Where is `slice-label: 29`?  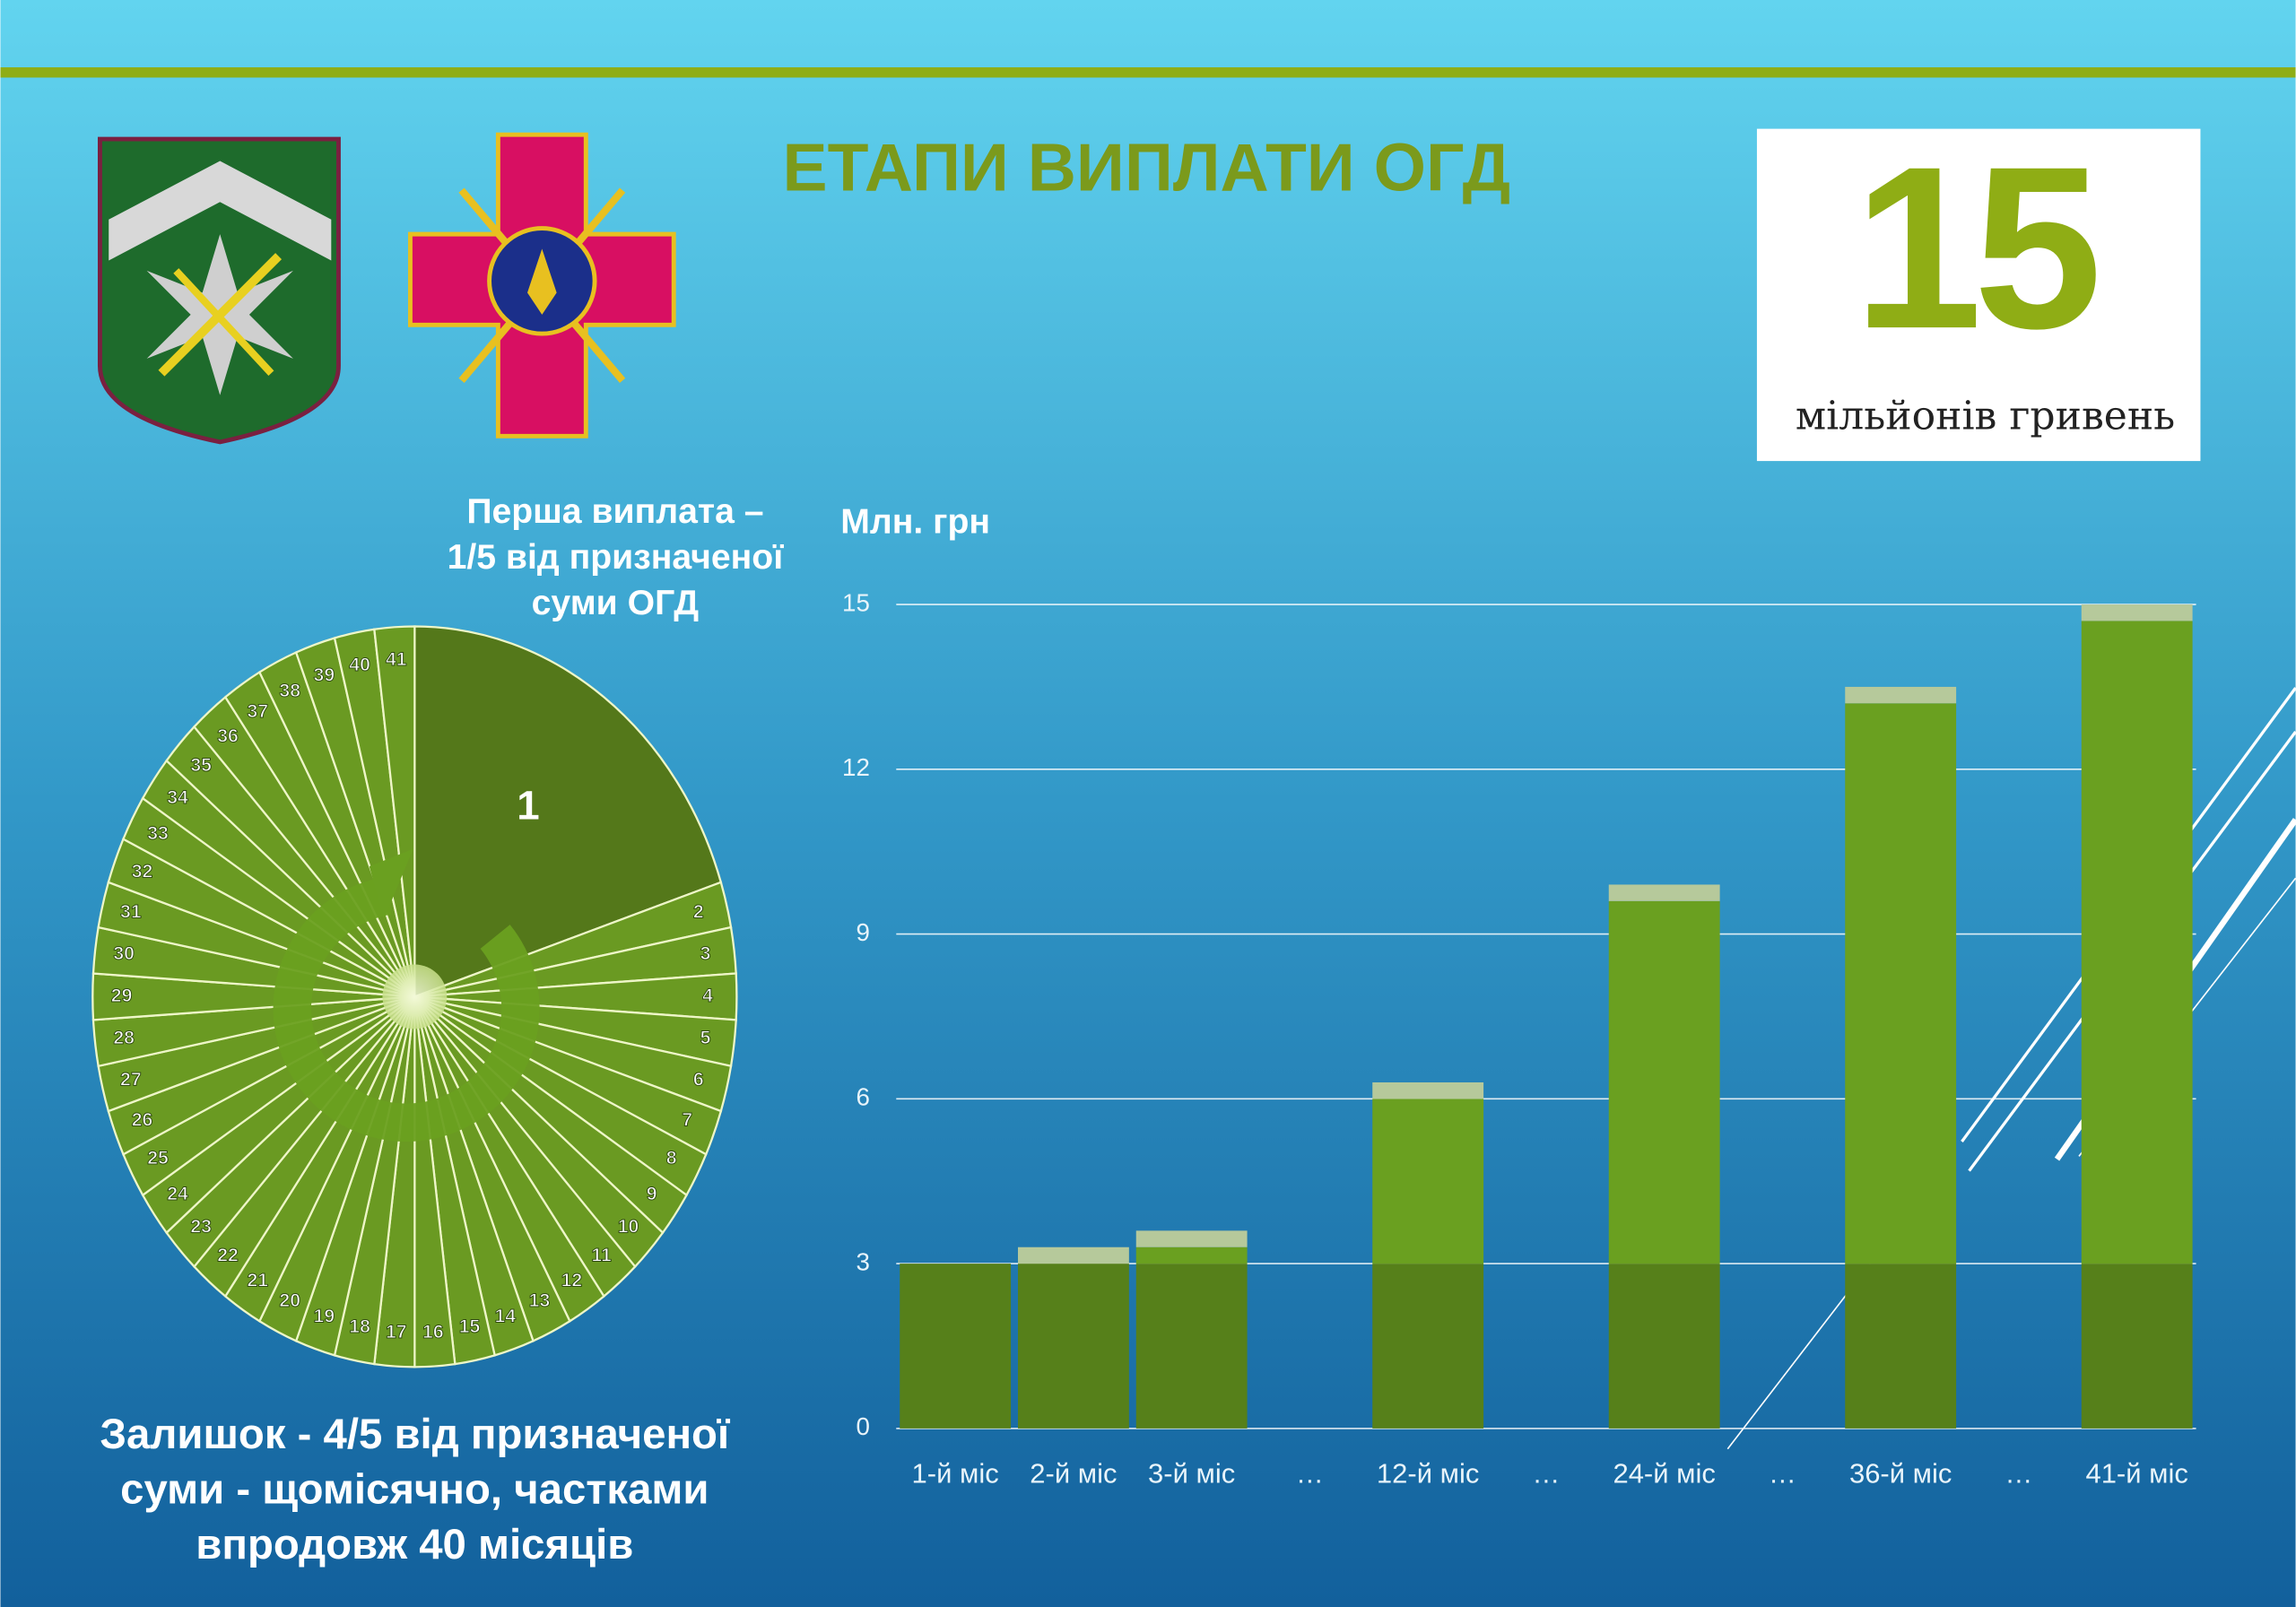 slice-label: 29 is located at coordinates (122, 996).